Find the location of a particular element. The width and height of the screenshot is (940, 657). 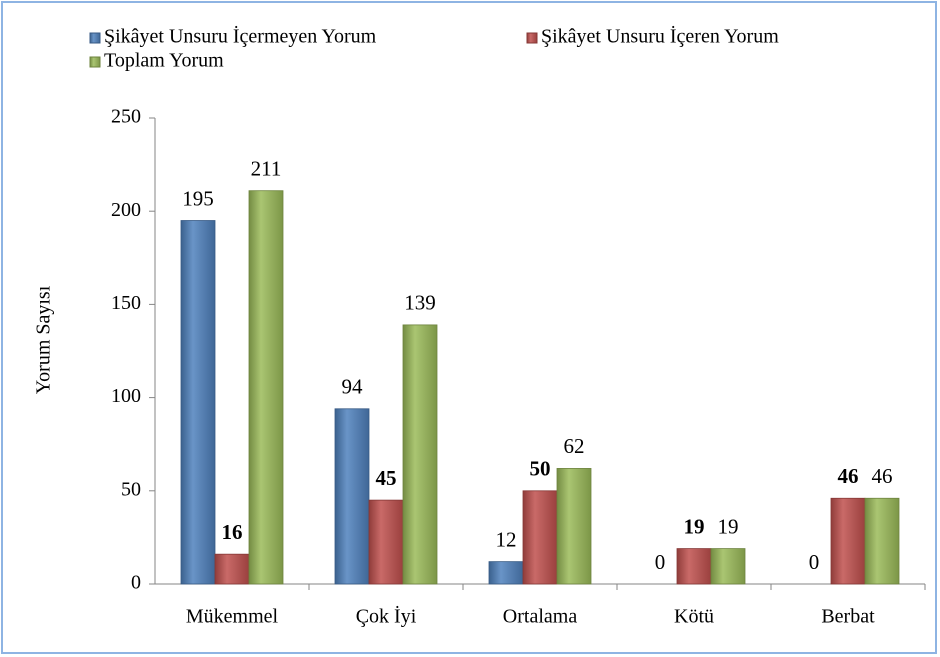

value-label: 45 is located at coordinates (386, 478).